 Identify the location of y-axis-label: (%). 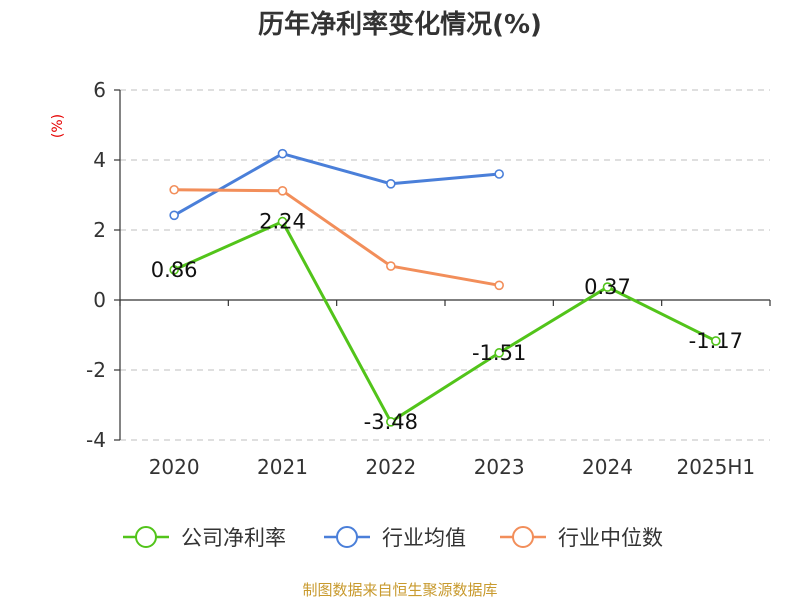
(58, 126).